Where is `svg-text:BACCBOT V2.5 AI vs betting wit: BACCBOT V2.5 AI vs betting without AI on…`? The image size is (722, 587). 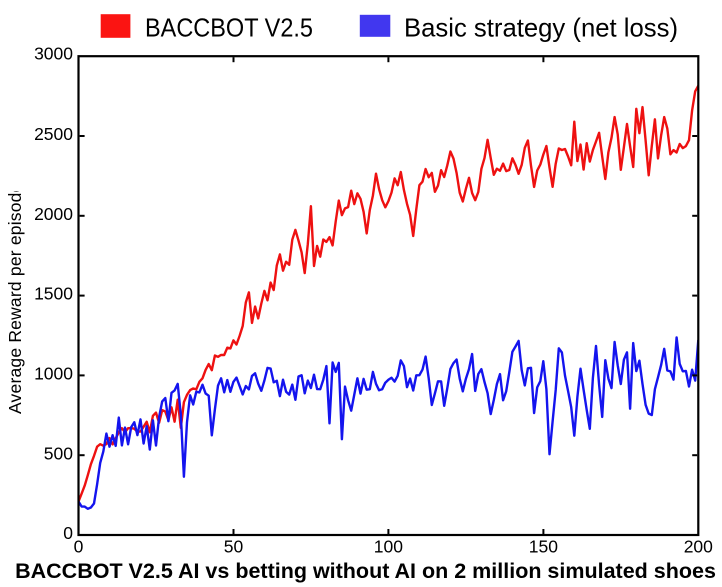
svg-text:BACCBOT V2.5 AI vs betting wit: BACCBOT V2.5 AI vs betting without AI on… is located at coordinates (365, 571).